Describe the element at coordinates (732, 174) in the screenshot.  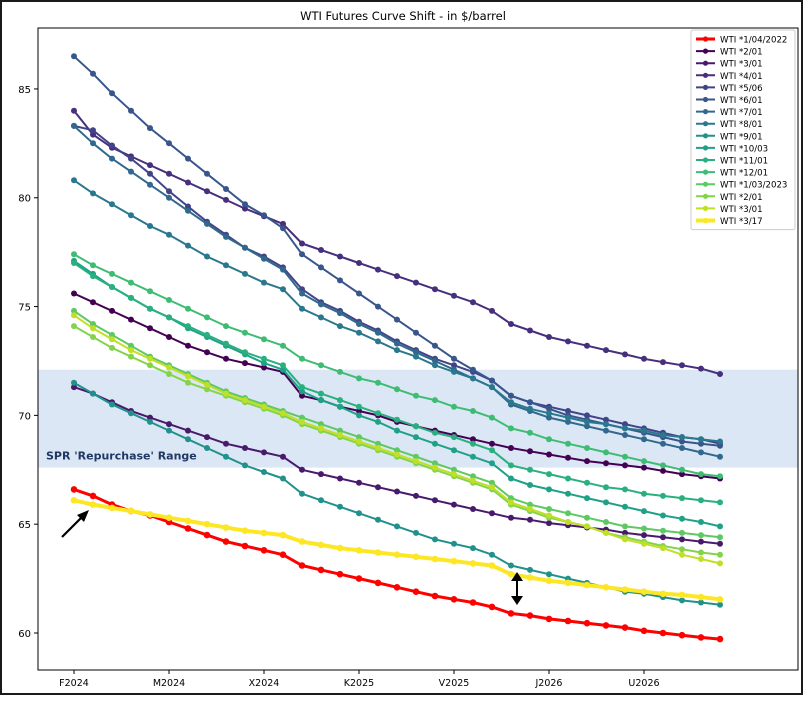
I see `legend-entry: WTI *12/01` at that location.